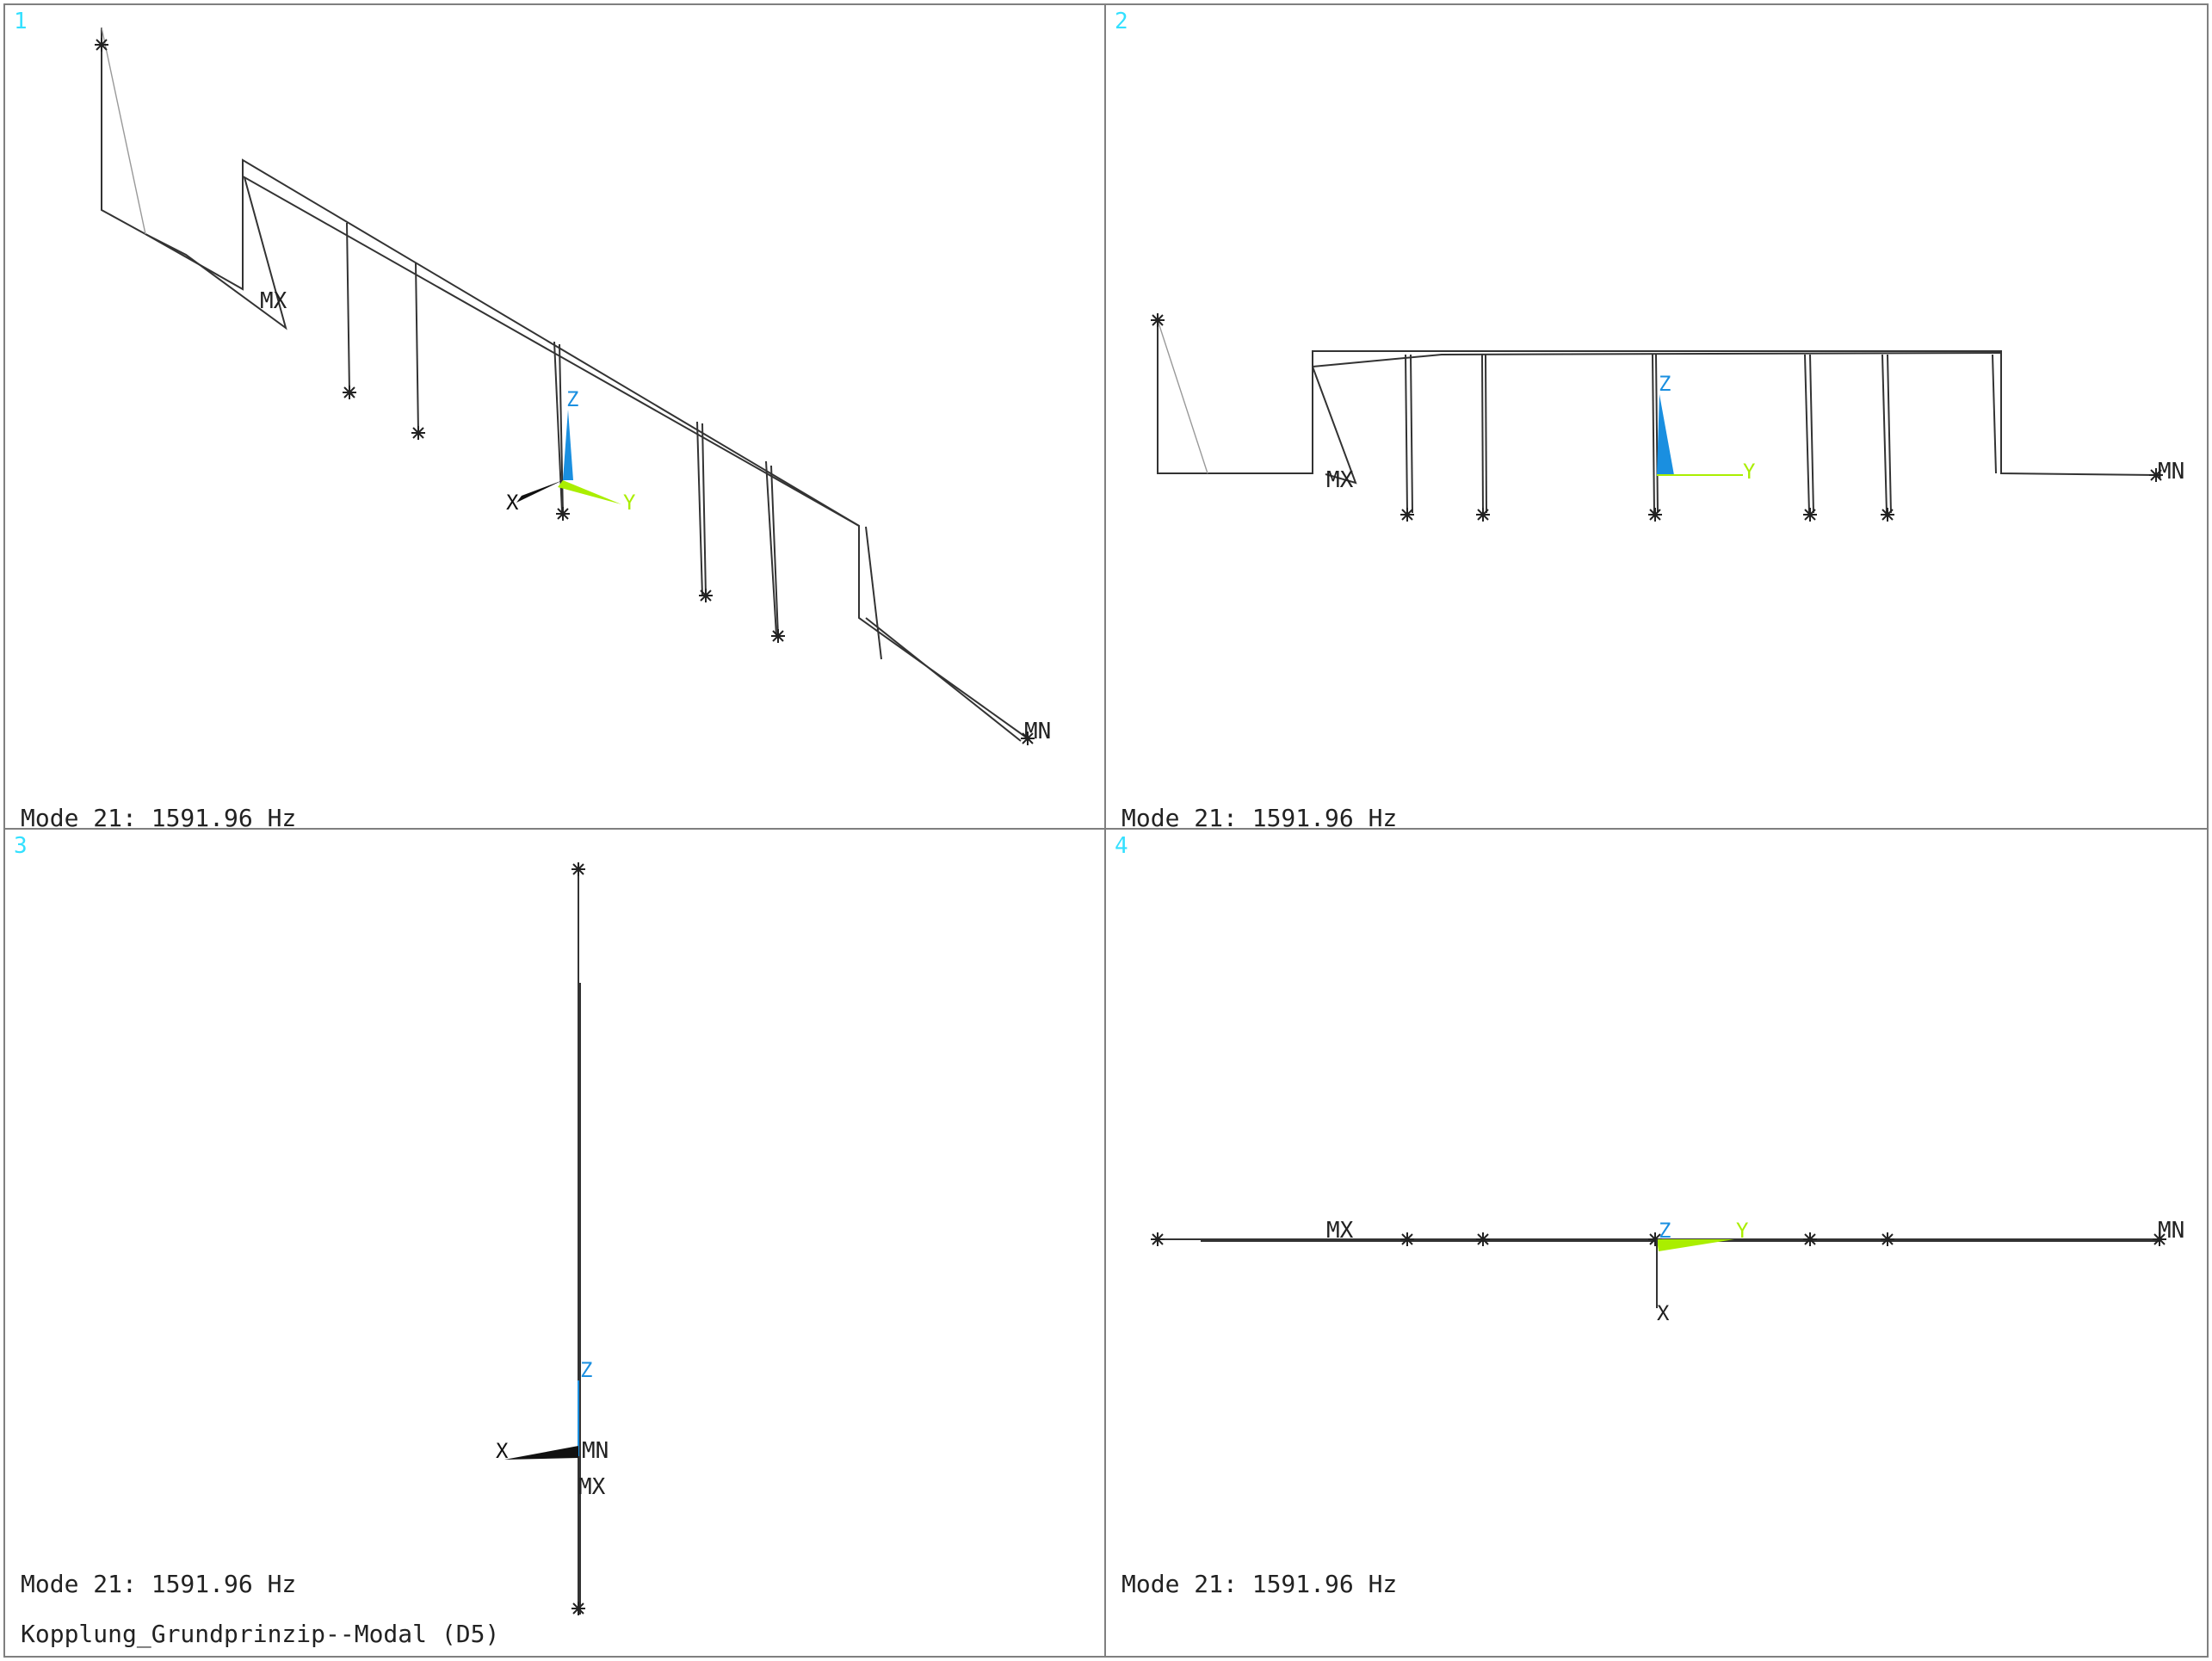 This screenshot has height=1661, width=2212. Describe the element at coordinates (1707, 428) in the screenshot. I see `axis-triad-icon: Z Y` at that location.